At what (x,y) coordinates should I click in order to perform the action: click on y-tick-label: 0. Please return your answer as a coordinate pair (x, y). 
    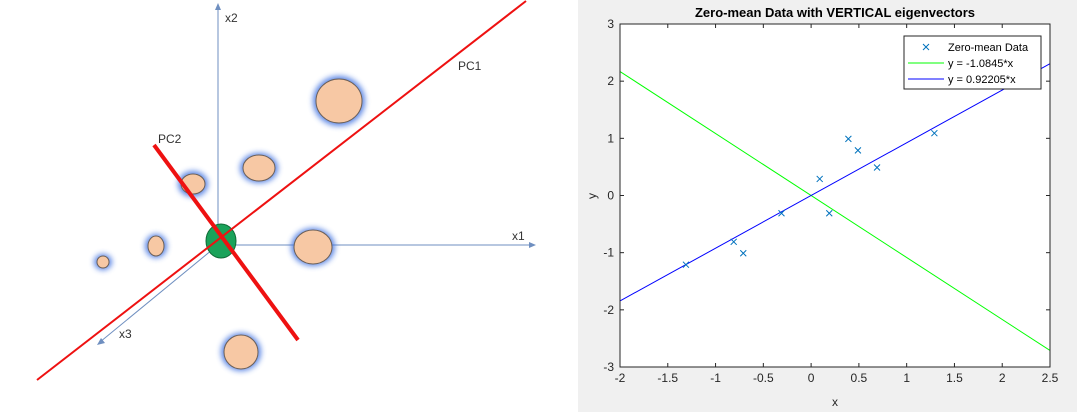
    Looking at the image, I should click on (610, 196).